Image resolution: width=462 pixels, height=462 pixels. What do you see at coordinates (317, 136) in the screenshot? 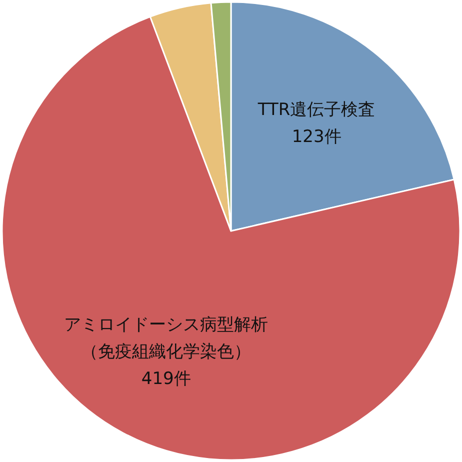
I see `data-label: 123件` at bounding box center [317, 136].